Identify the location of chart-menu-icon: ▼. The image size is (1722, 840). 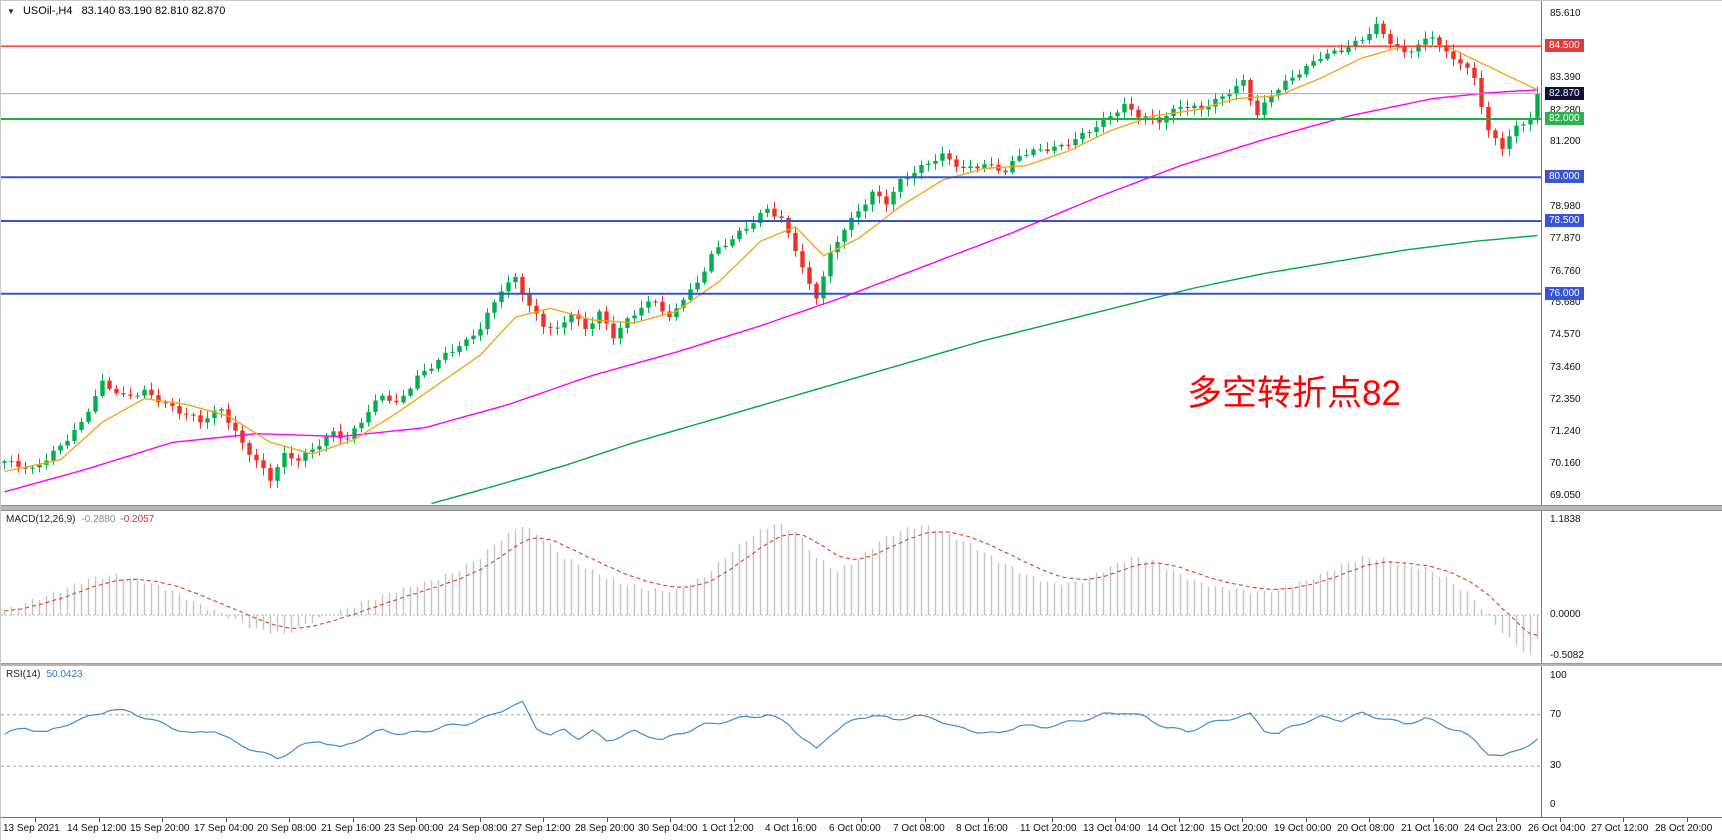
(11, 11).